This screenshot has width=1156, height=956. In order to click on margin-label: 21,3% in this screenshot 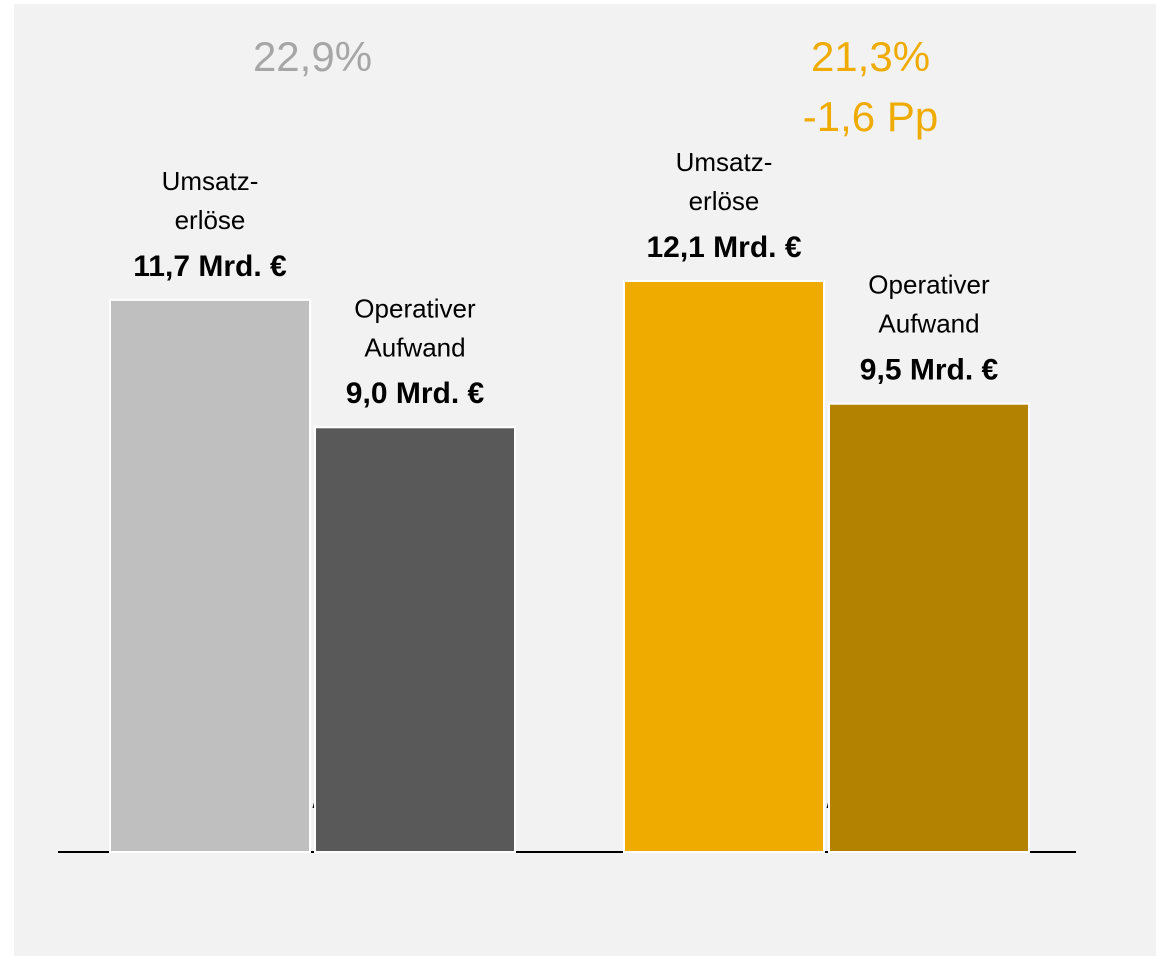, I will do `click(870, 56)`.